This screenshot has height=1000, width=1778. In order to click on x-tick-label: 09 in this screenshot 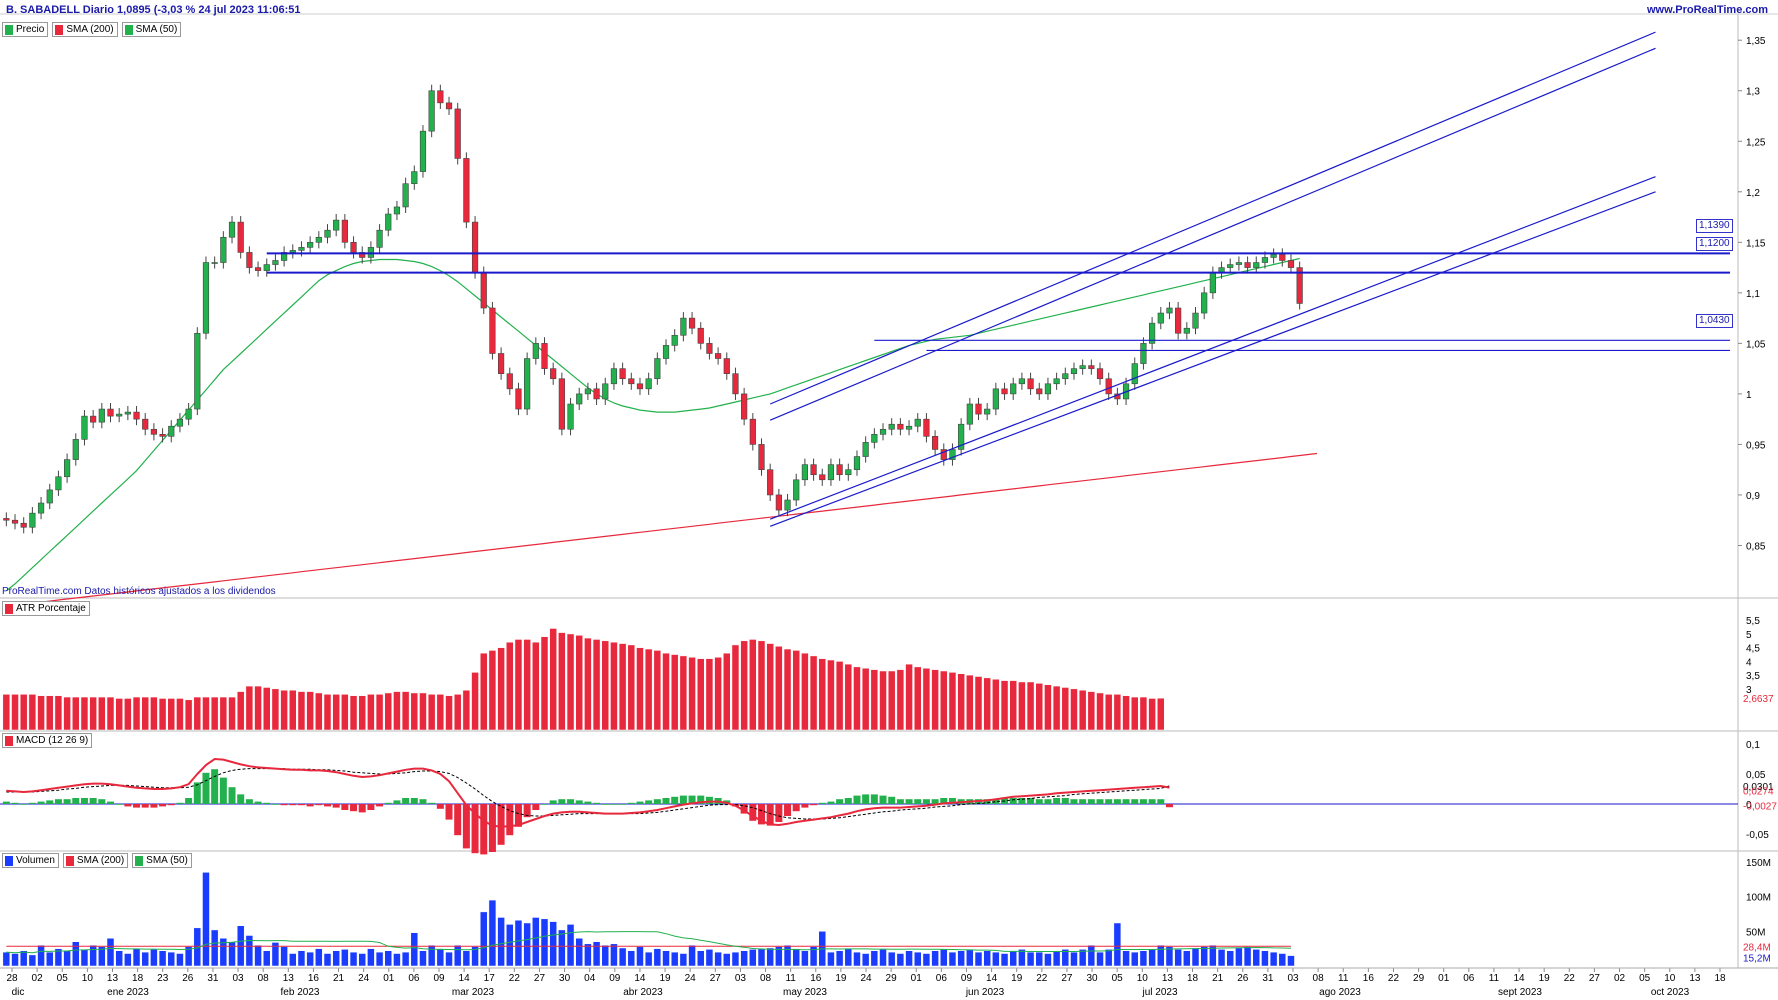, I will do `click(967, 978)`.